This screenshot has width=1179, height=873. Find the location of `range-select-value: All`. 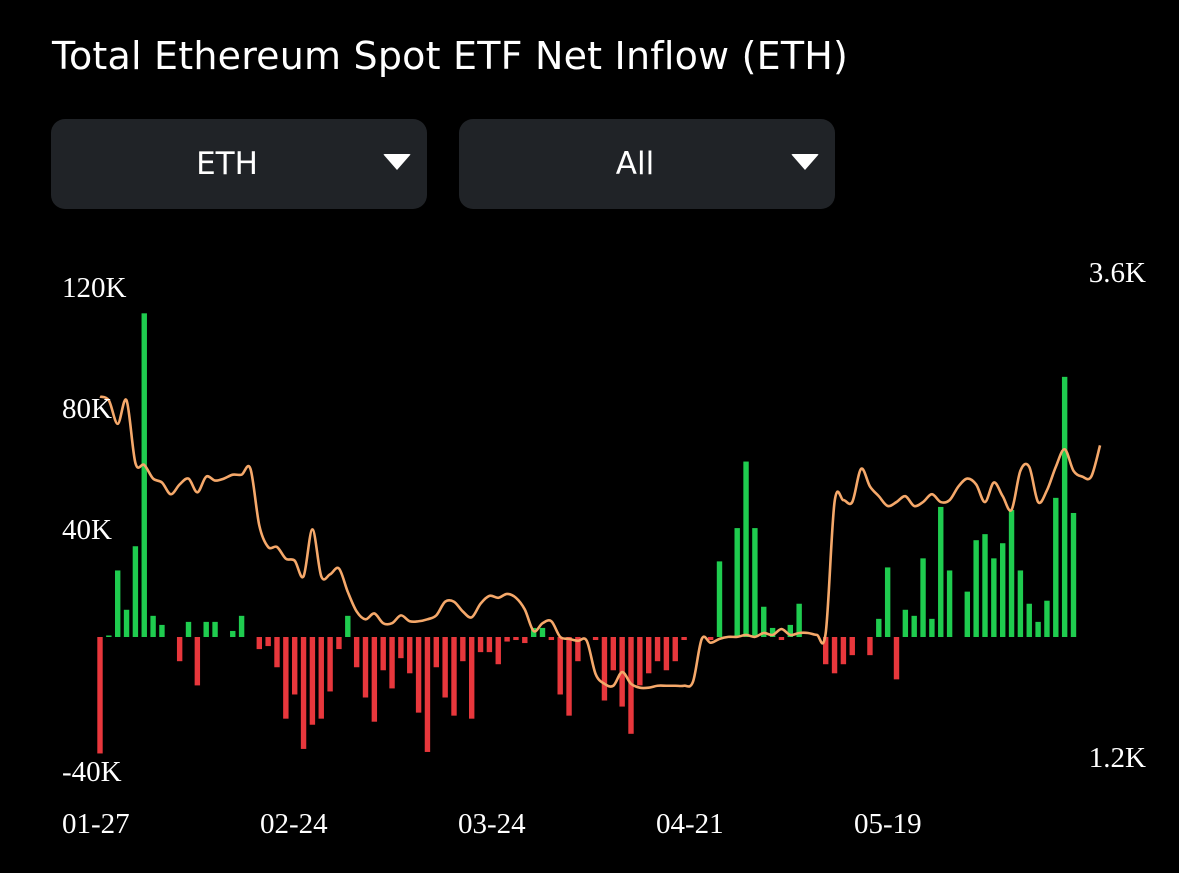

range-select-value: All is located at coordinates (635, 164).